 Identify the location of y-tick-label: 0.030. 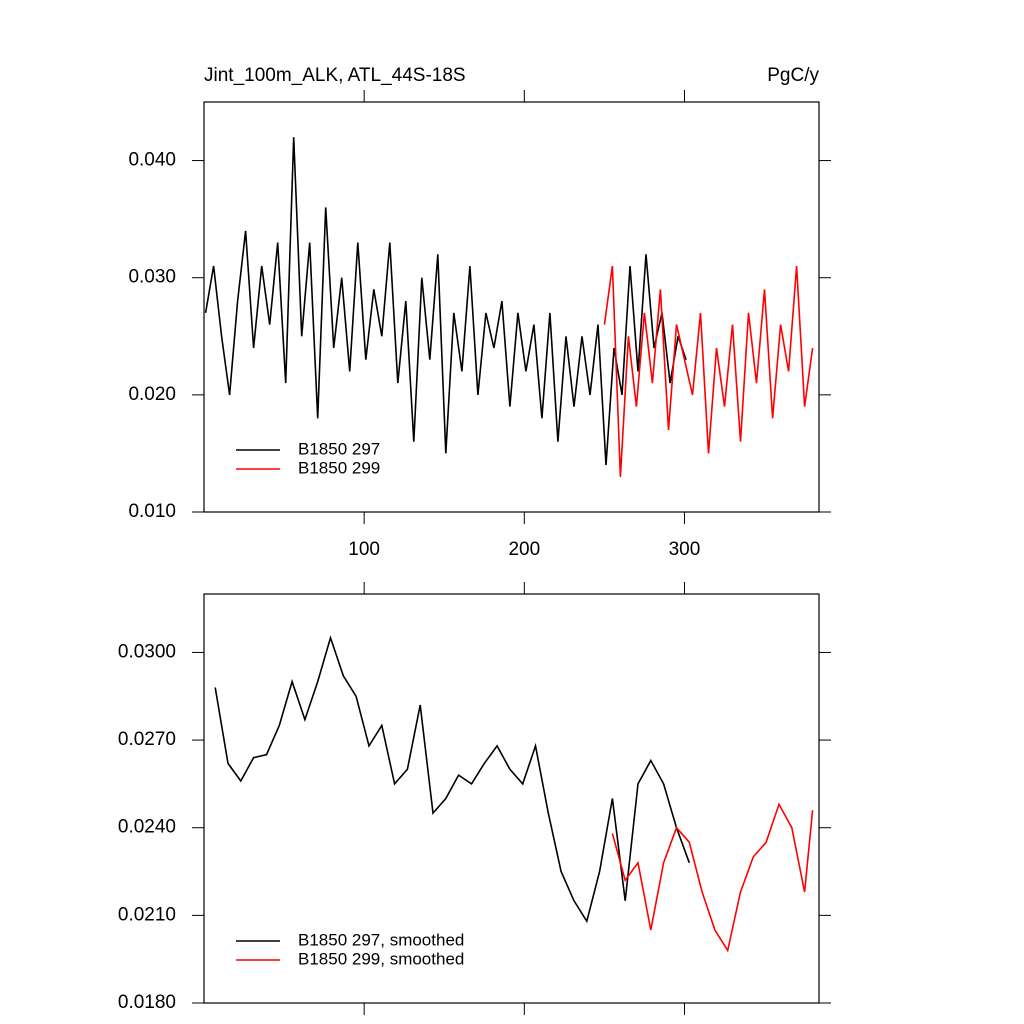
(152, 277).